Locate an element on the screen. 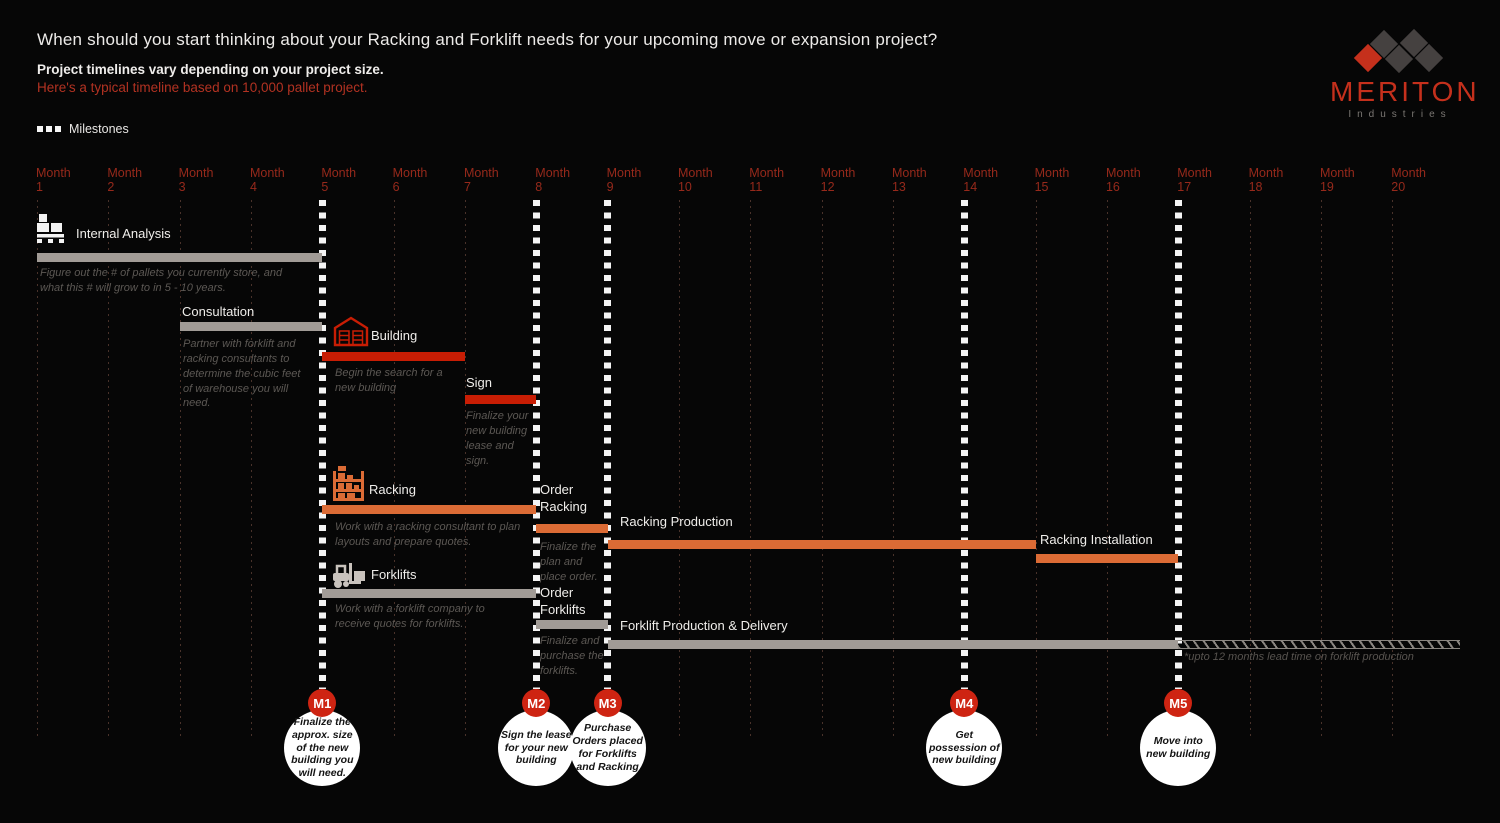 The image size is (1500, 823). logo-name: MERITON is located at coordinates (1405, 91).